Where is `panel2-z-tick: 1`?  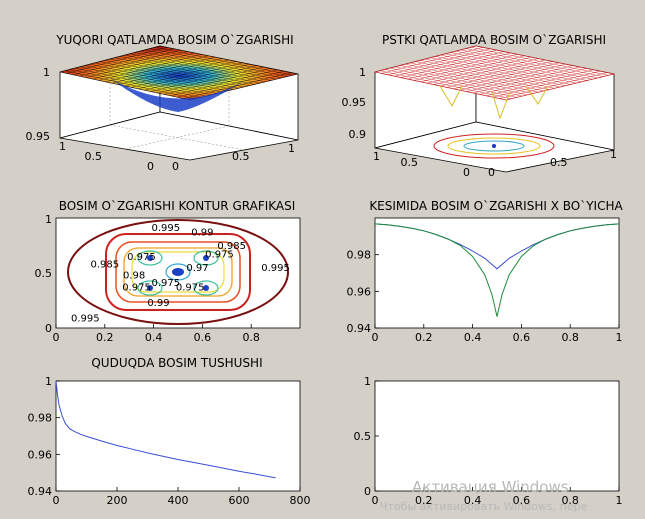
panel2-z-tick: 1 is located at coordinates (362, 72).